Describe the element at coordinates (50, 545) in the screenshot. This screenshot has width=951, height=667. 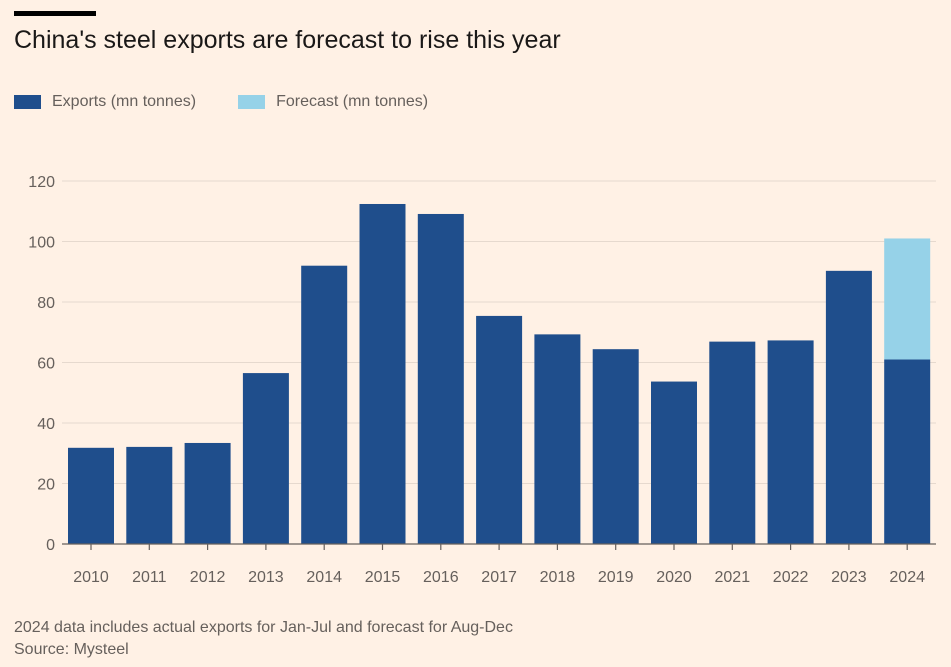
I see `y-tick-label: 0` at that location.